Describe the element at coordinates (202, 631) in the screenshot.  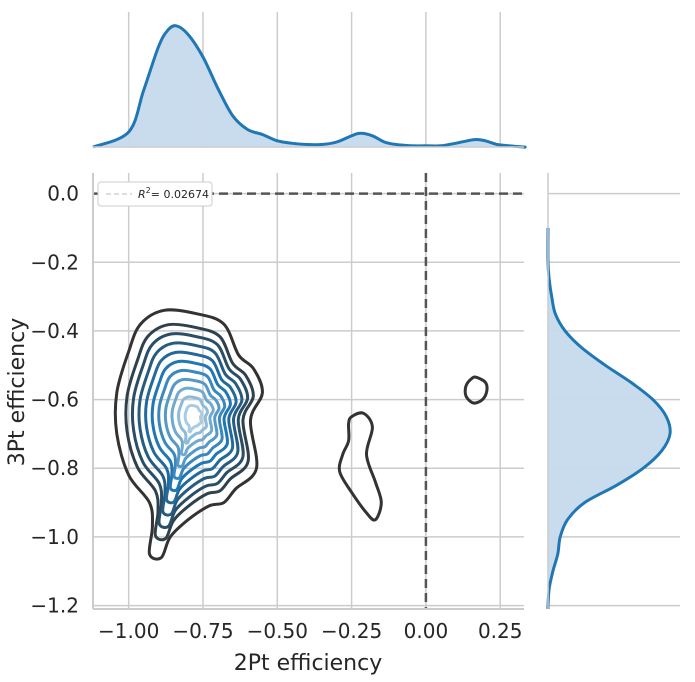
I see `x-tick-label-1: −0.75` at that location.